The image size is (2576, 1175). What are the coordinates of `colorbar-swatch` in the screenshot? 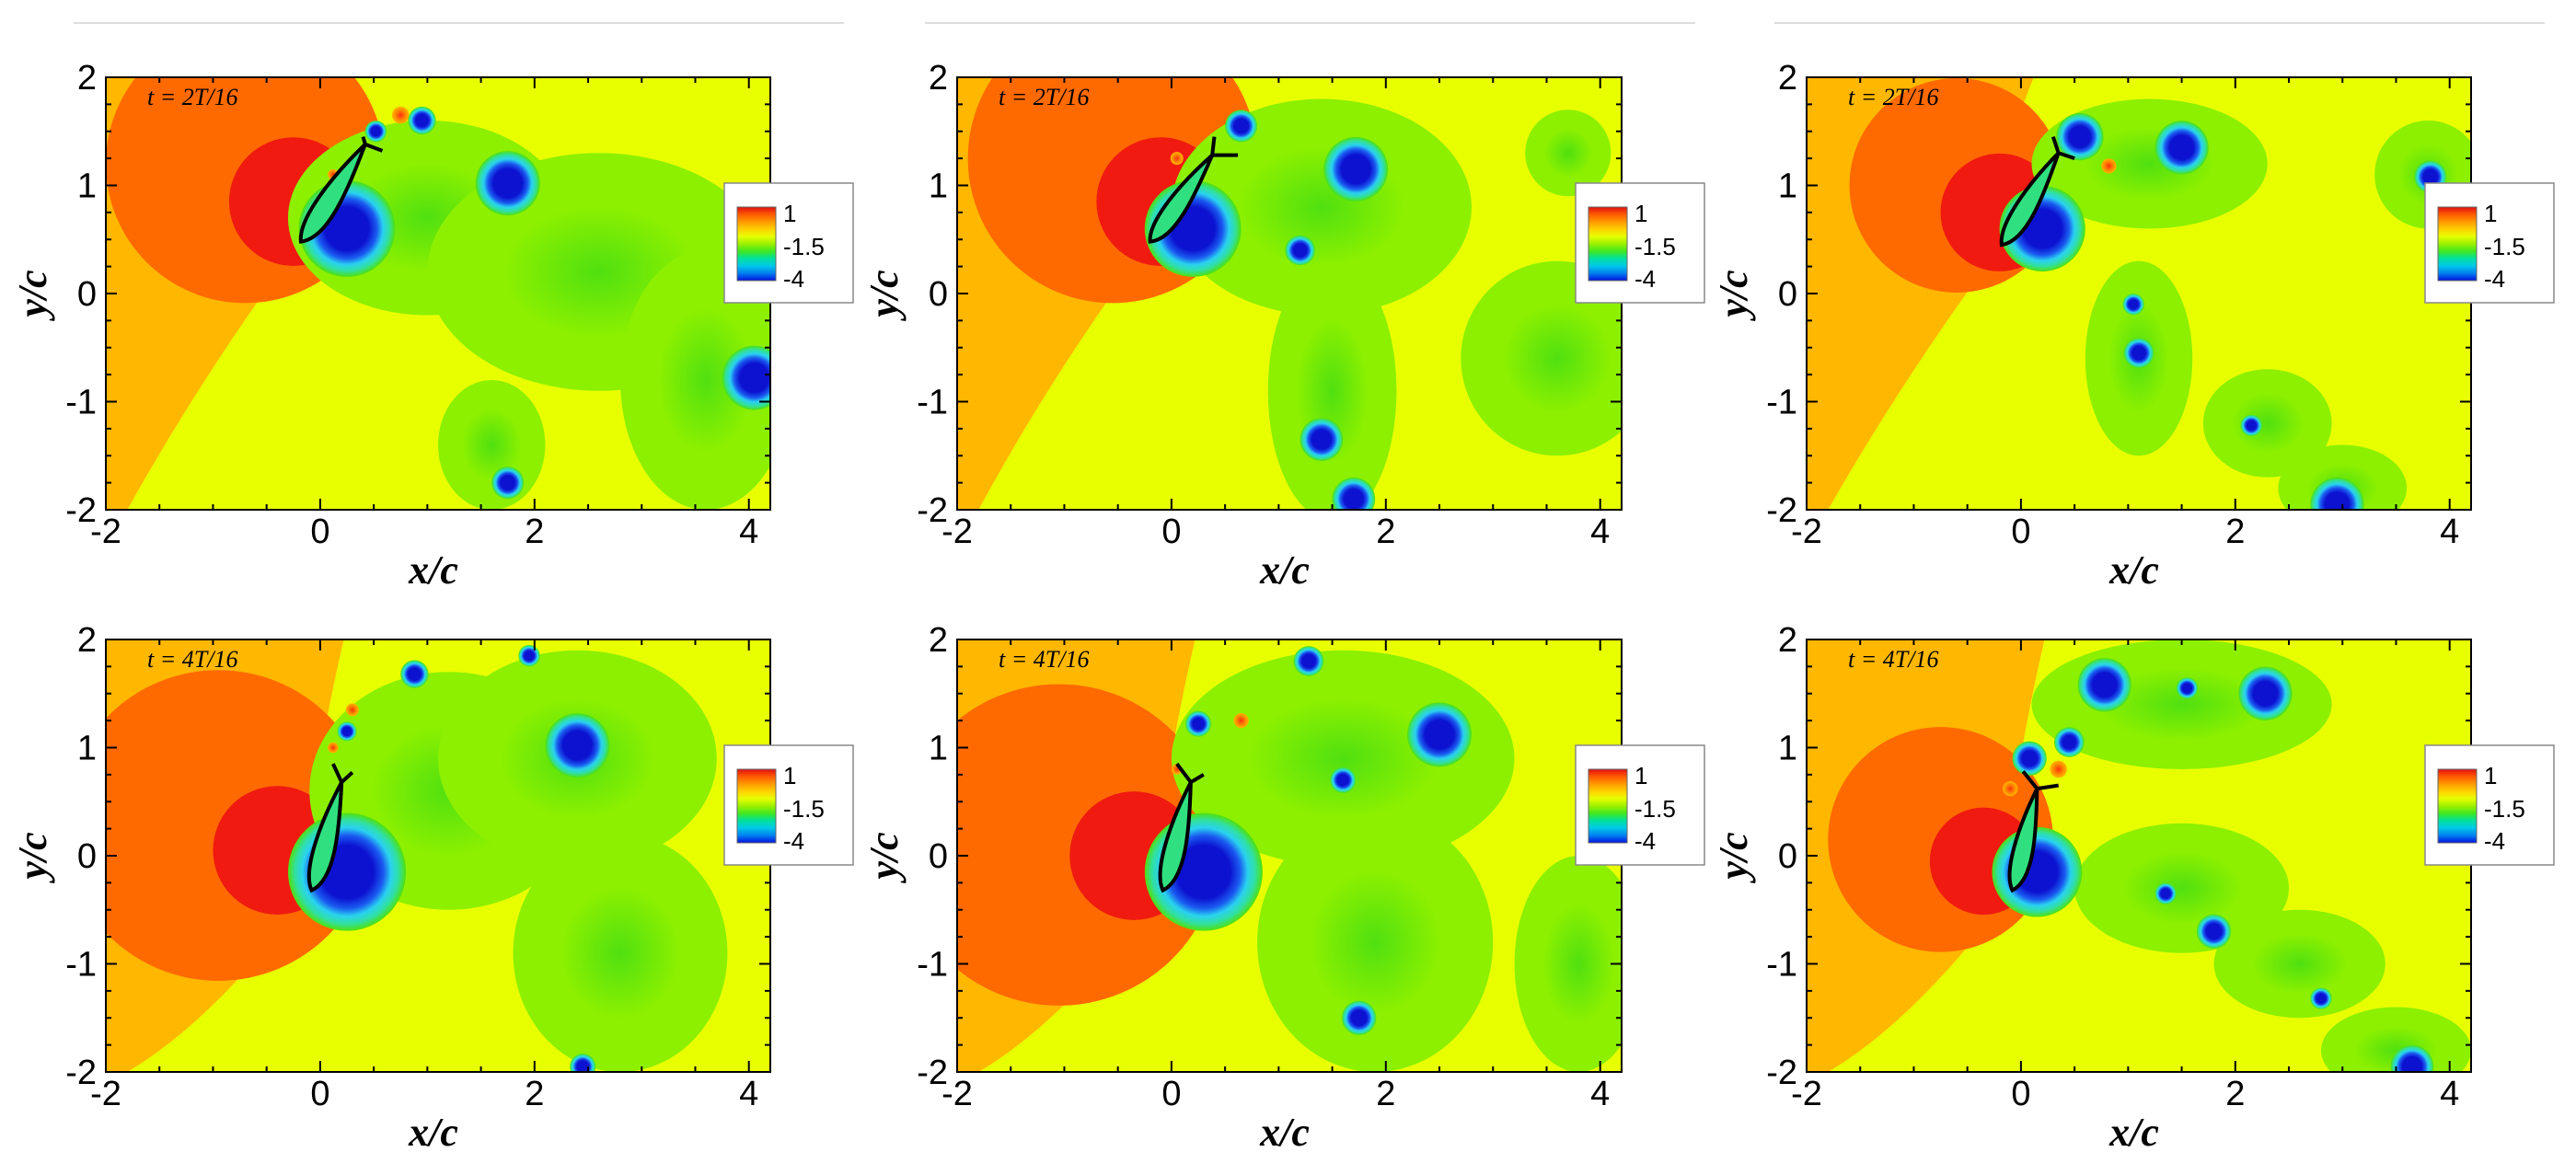 It's located at (2457, 806).